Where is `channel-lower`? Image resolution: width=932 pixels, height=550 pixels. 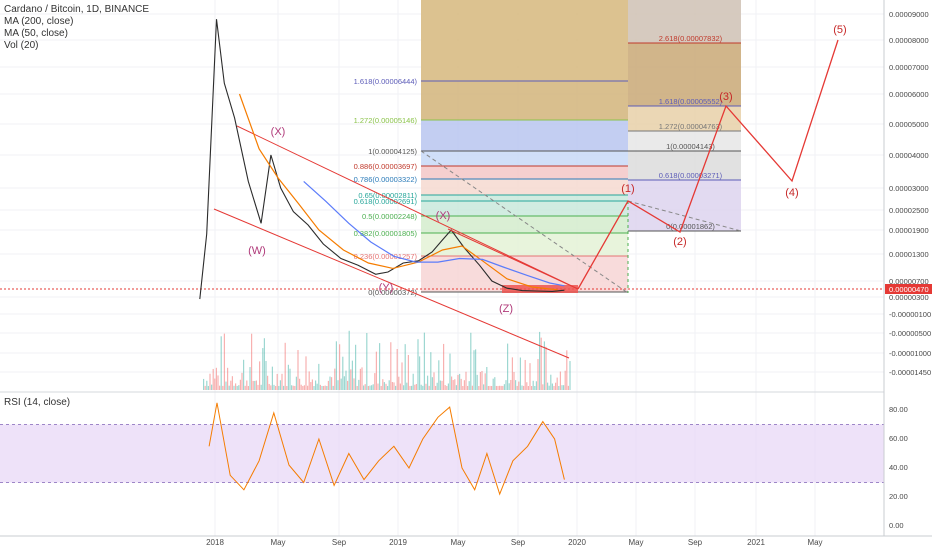
channel-lower is located at coordinates (391, 283).